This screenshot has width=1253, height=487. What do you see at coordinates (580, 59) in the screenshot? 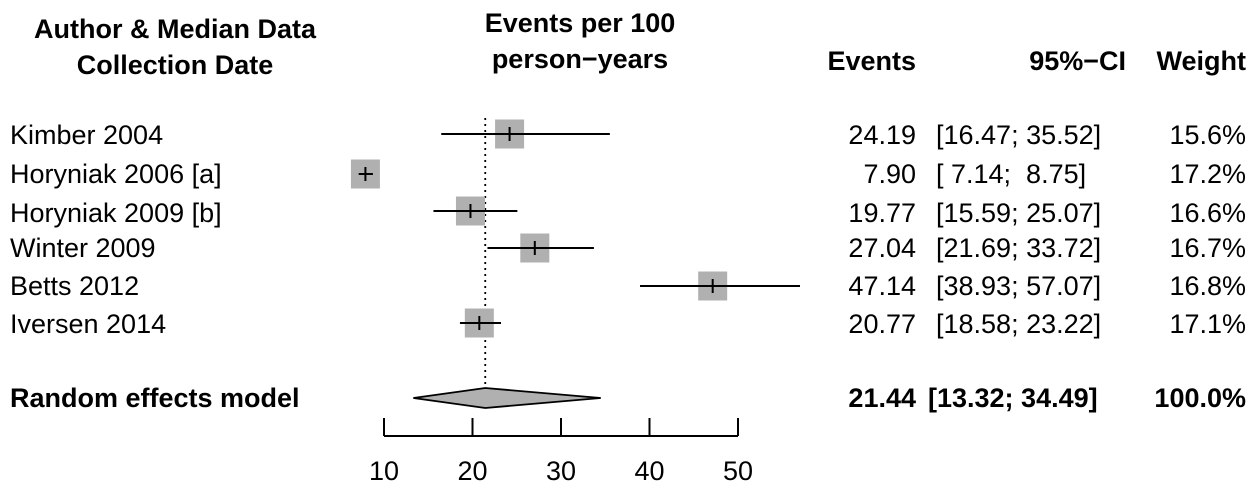
I see `effect-header-line2: person−years` at bounding box center [580, 59].